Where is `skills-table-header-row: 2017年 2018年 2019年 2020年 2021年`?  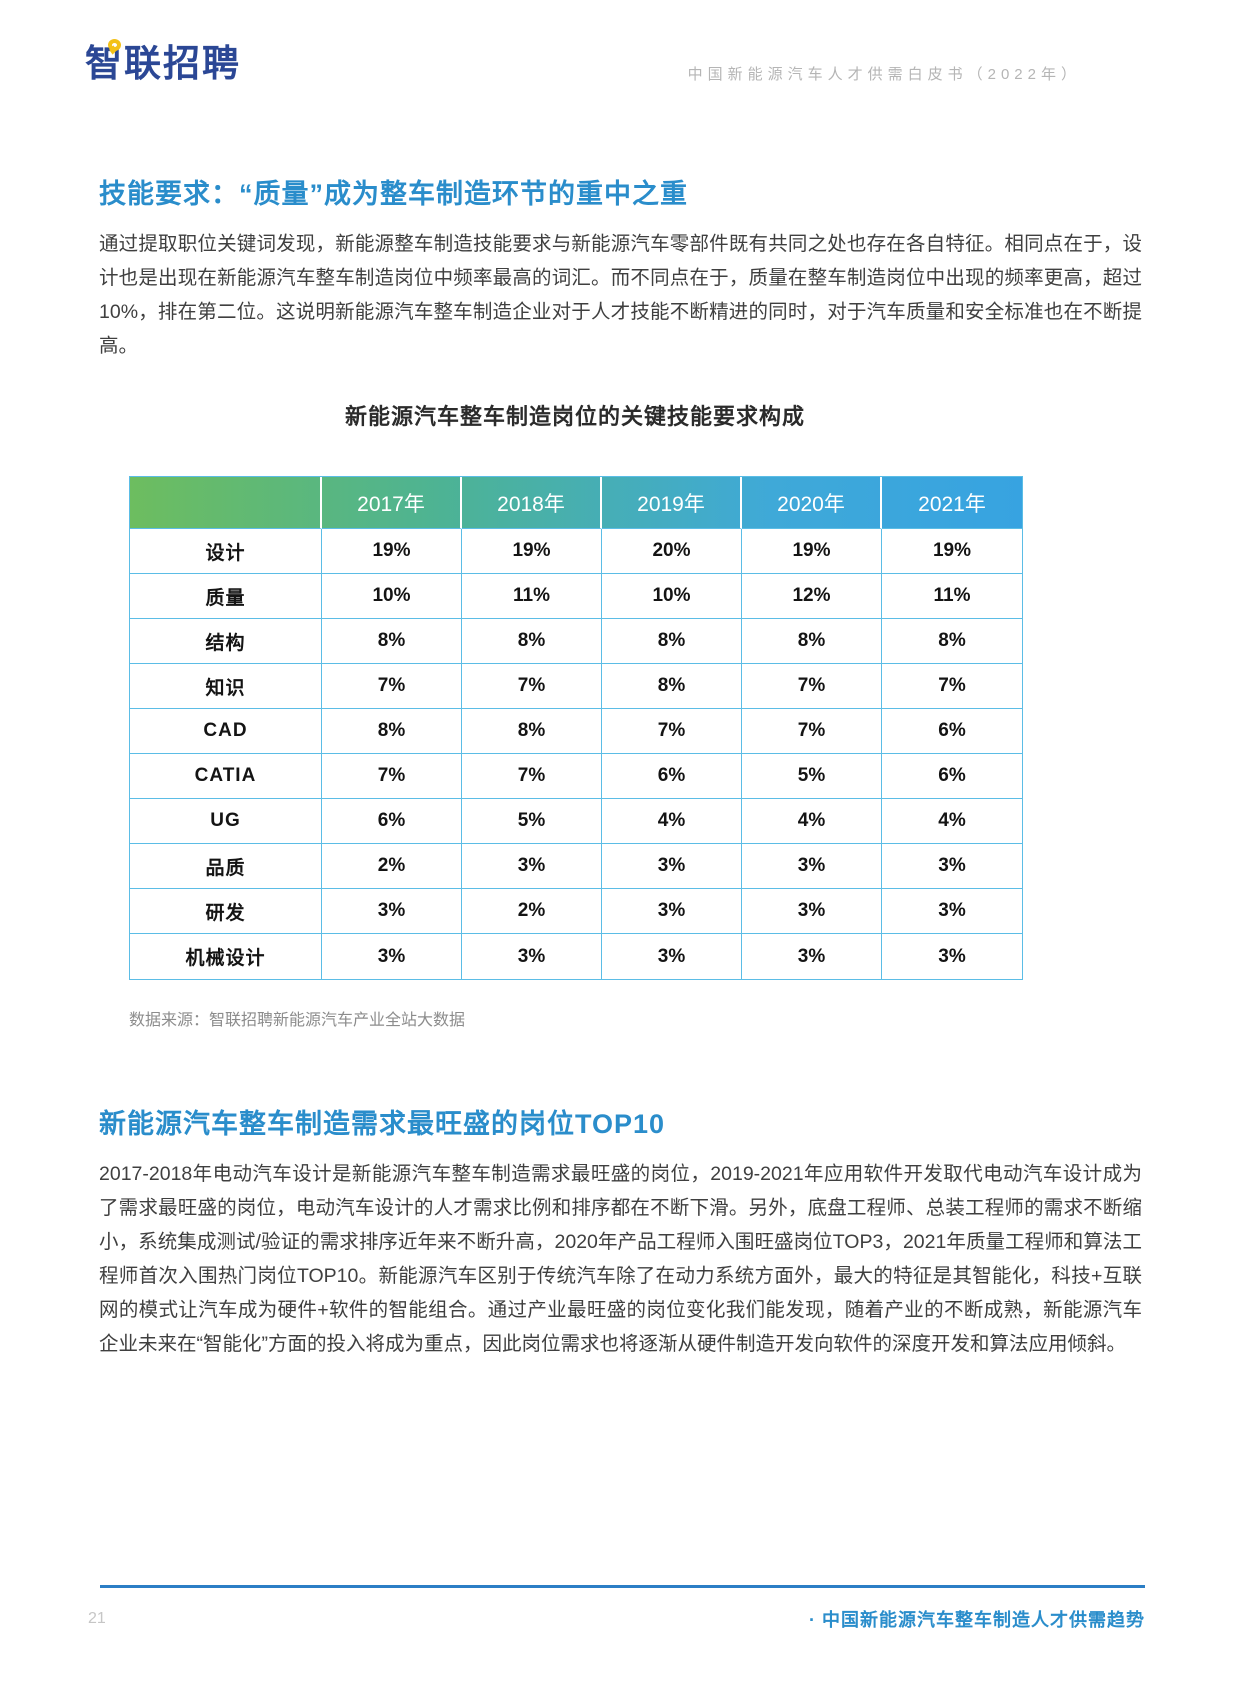
skills-table-header-row: 2017年 2018年 2019年 2020年 2021年 is located at coordinates (576, 503).